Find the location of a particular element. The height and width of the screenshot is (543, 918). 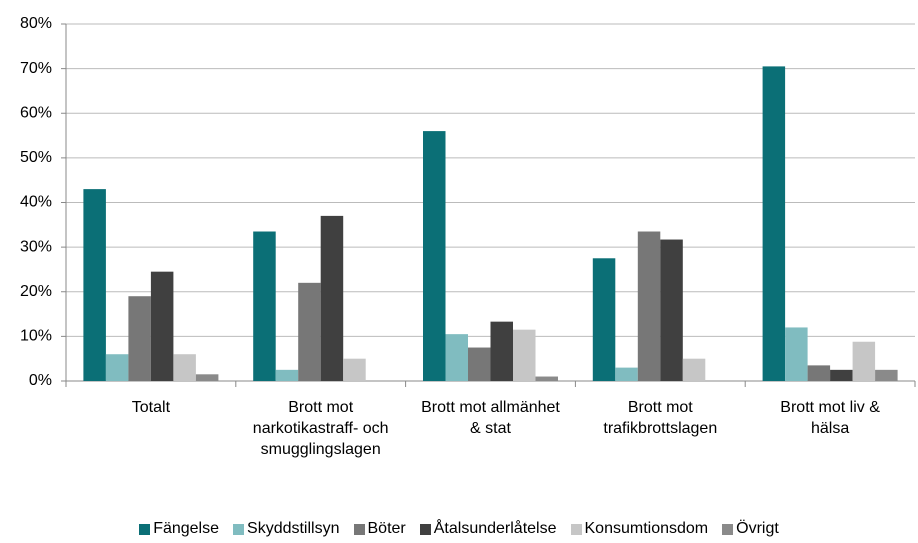

legend-item: Konsumtionsdom is located at coordinates (639, 529).